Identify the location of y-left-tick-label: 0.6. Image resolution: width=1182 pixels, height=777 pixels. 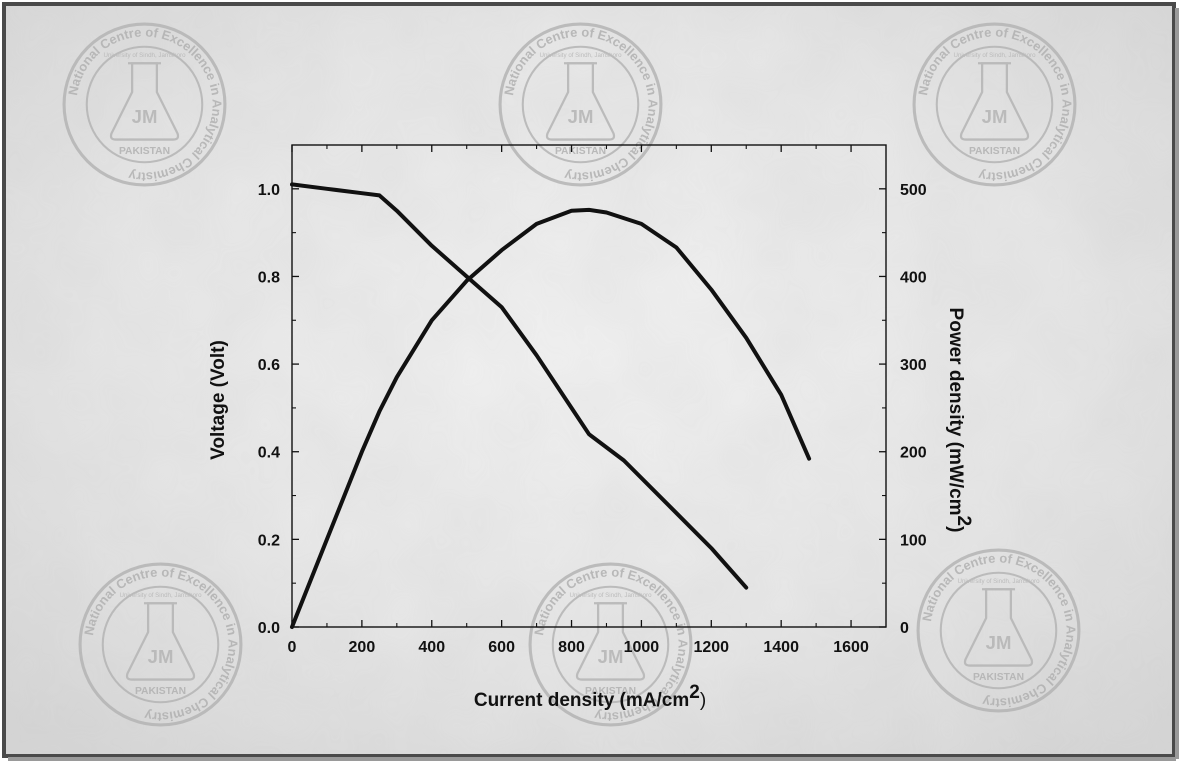
(269, 365).